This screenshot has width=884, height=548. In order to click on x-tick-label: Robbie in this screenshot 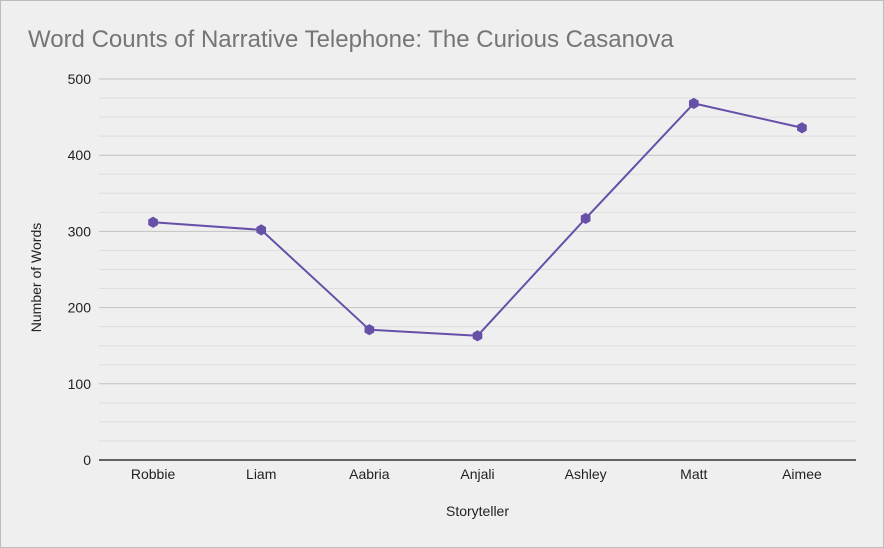, I will do `click(153, 474)`.